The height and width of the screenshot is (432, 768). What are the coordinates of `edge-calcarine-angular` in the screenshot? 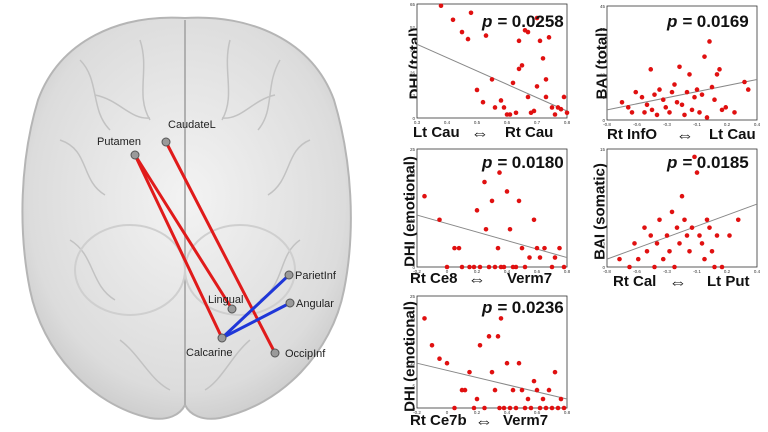 It's located at (256, 320).